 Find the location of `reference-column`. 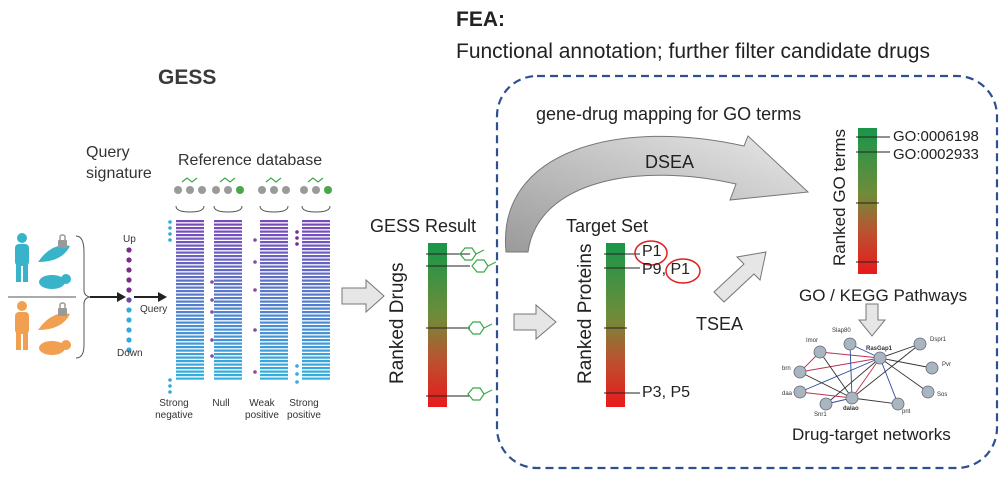

reference-column is located at coordinates (274, 300).